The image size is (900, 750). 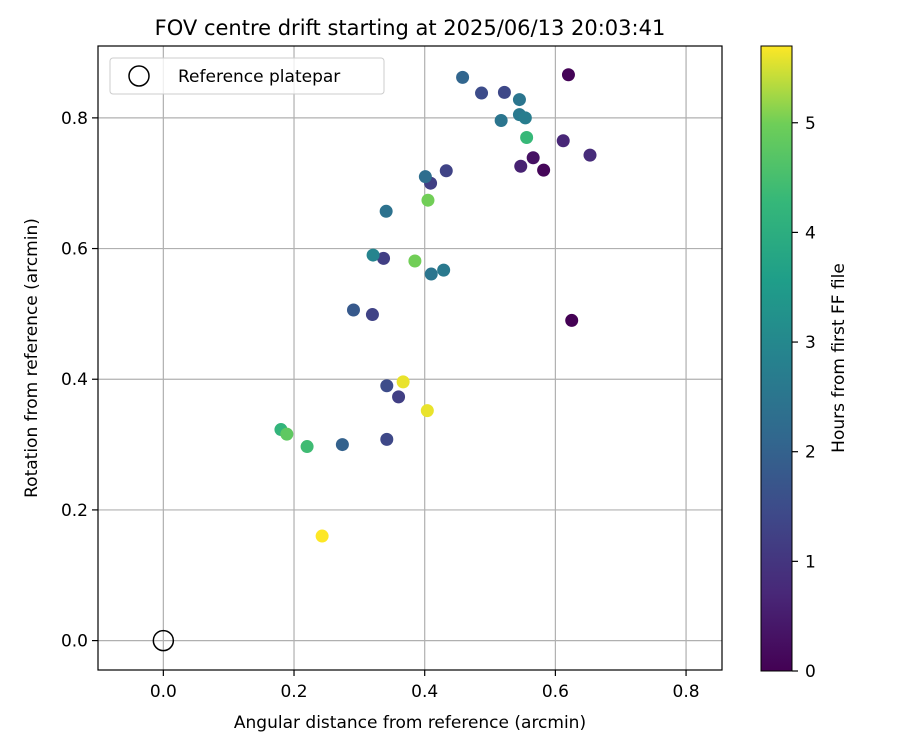 What do you see at coordinates (163, 692) in the screenshot?
I see `x-tick-label: 0.0` at bounding box center [163, 692].